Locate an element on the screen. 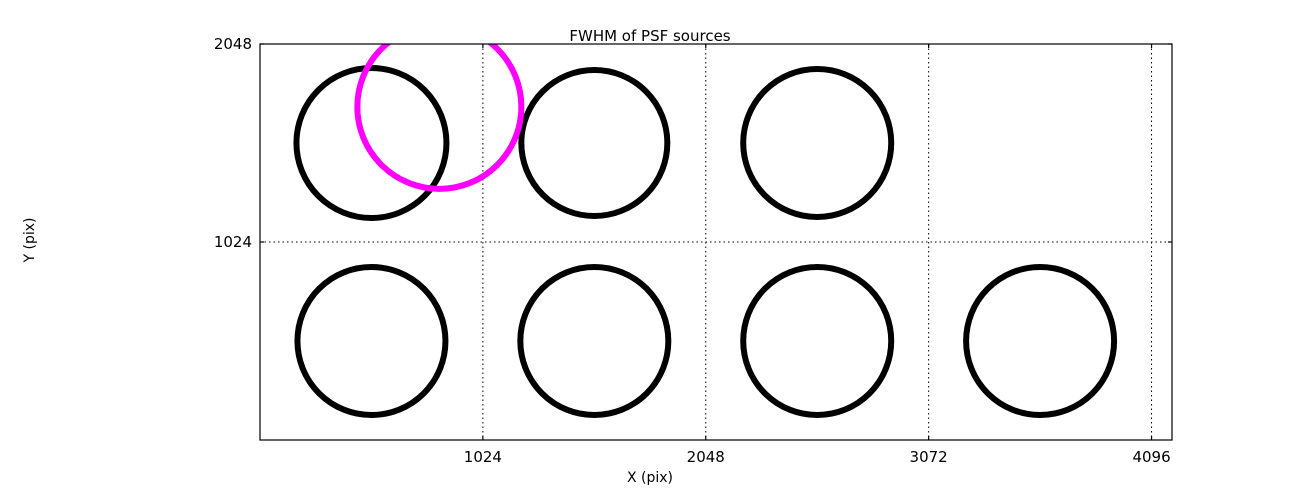 The height and width of the screenshot is (490, 1300). x-tick-label: 4096 is located at coordinates (1151, 457).